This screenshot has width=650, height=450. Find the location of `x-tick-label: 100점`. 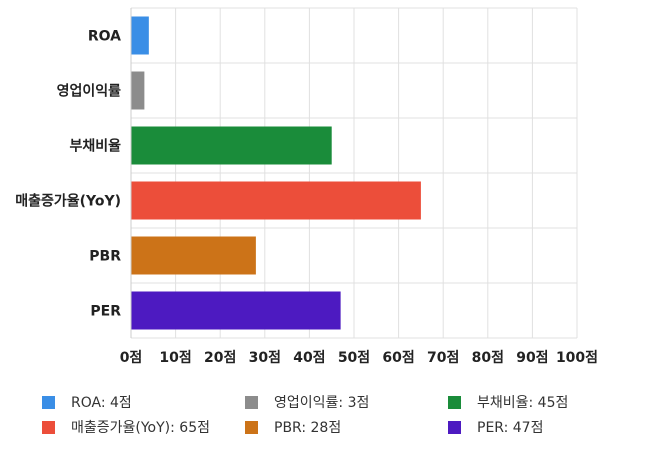

x-tick-label: 100점 is located at coordinates (577, 357).